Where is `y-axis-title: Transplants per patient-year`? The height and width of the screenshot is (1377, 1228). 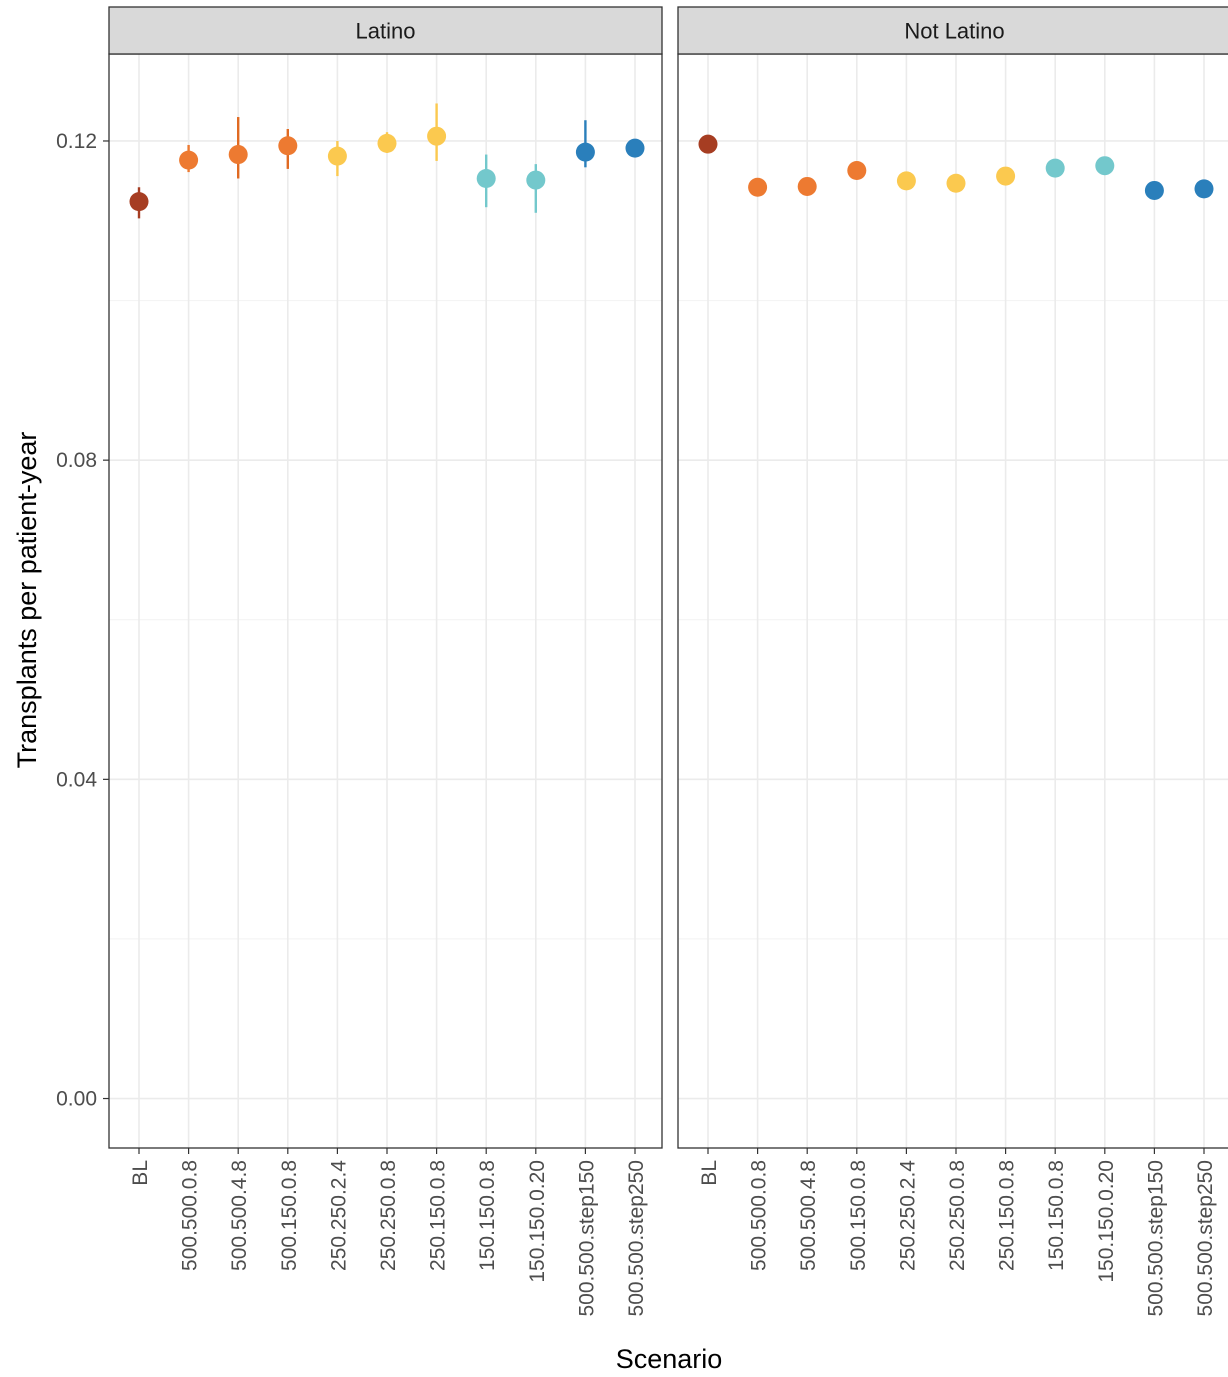 y-axis-title: Transplants per patient-year is located at coordinates (27, 600).